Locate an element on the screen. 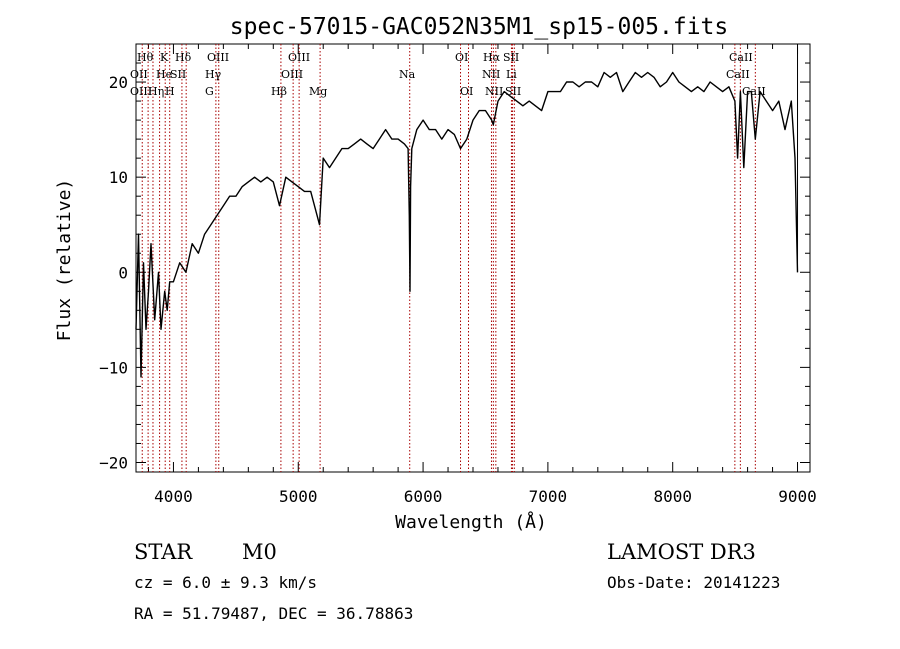 The width and height of the screenshot is (900, 649). spectral-line-label: Li is located at coordinates (511, 74).